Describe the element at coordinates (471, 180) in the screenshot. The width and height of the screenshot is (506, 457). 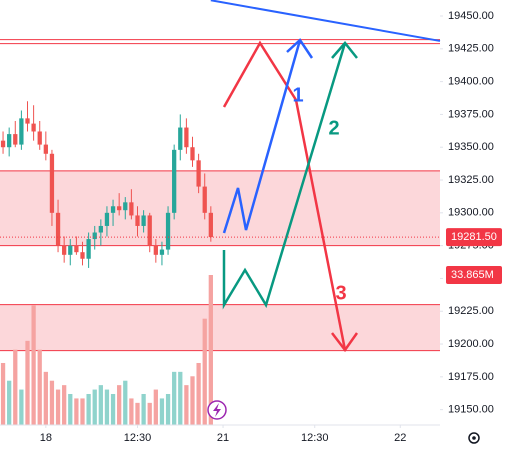
I see `y-tick-label: 19325.00` at that location.